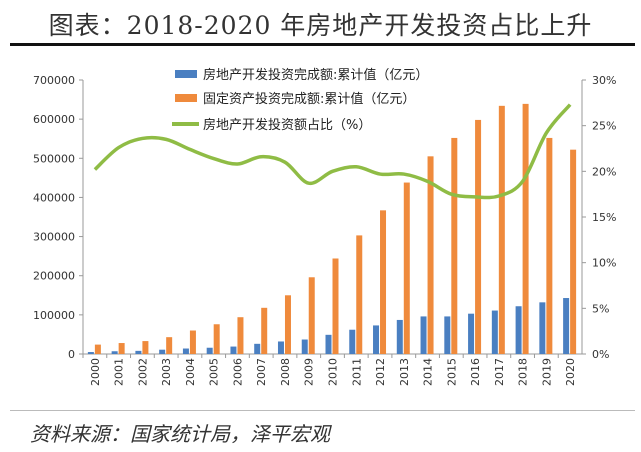  What do you see at coordinates (523, 372) in the screenshot?
I see `x-tick-label: 2018` at bounding box center [523, 372].